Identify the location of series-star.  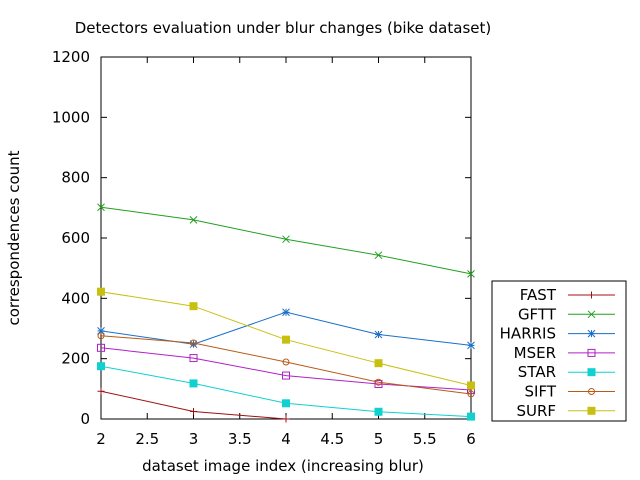
(286, 391).